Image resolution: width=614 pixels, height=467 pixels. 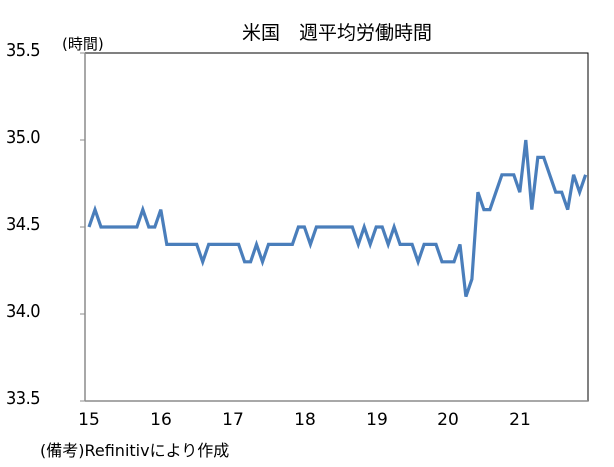 I want to click on y-tick-34-0: 34.0, so click(x=23, y=311).